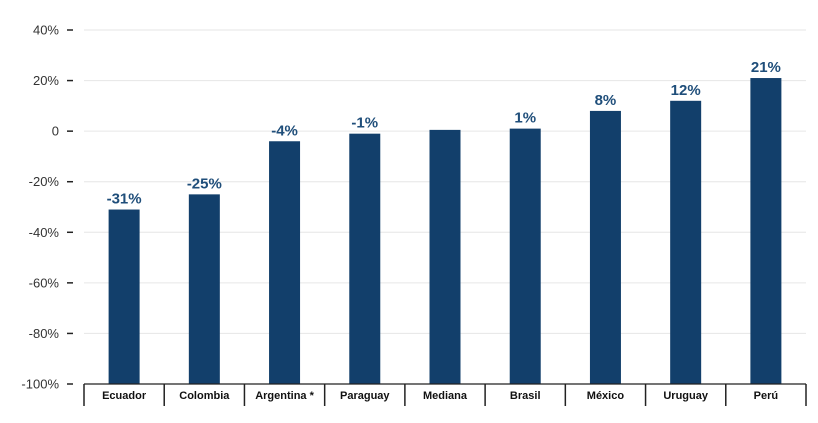 Image resolution: width=818 pixels, height=423 pixels. What do you see at coordinates (605, 247) in the screenshot?
I see `bar-m-xico` at bounding box center [605, 247].